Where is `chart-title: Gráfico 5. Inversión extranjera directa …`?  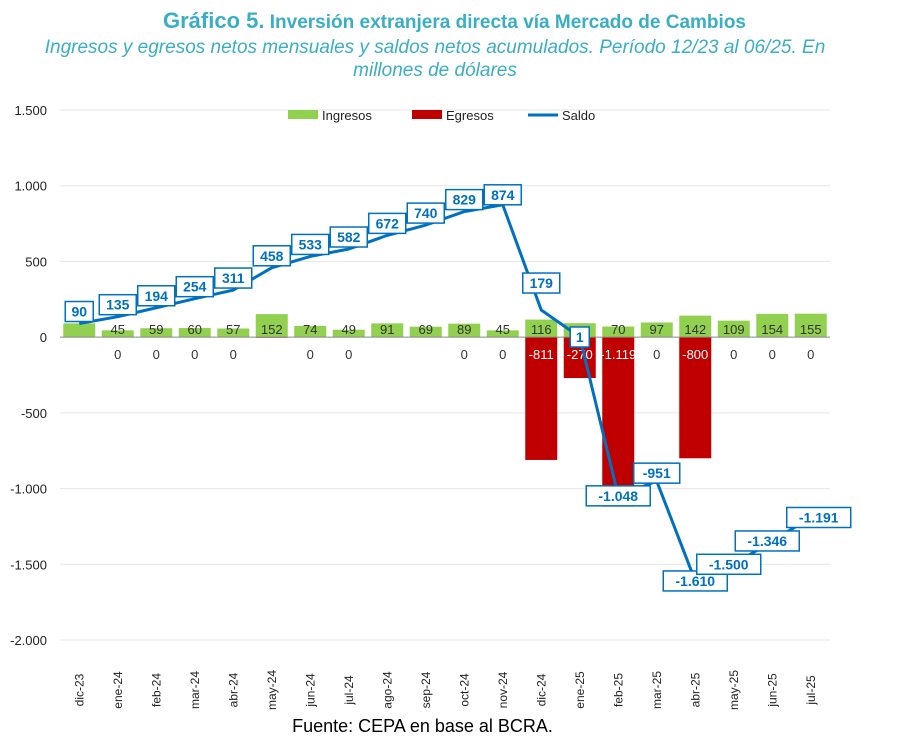 chart-title: Gráfico 5. Inversión extranjera directa … is located at coordinates (454, 21).